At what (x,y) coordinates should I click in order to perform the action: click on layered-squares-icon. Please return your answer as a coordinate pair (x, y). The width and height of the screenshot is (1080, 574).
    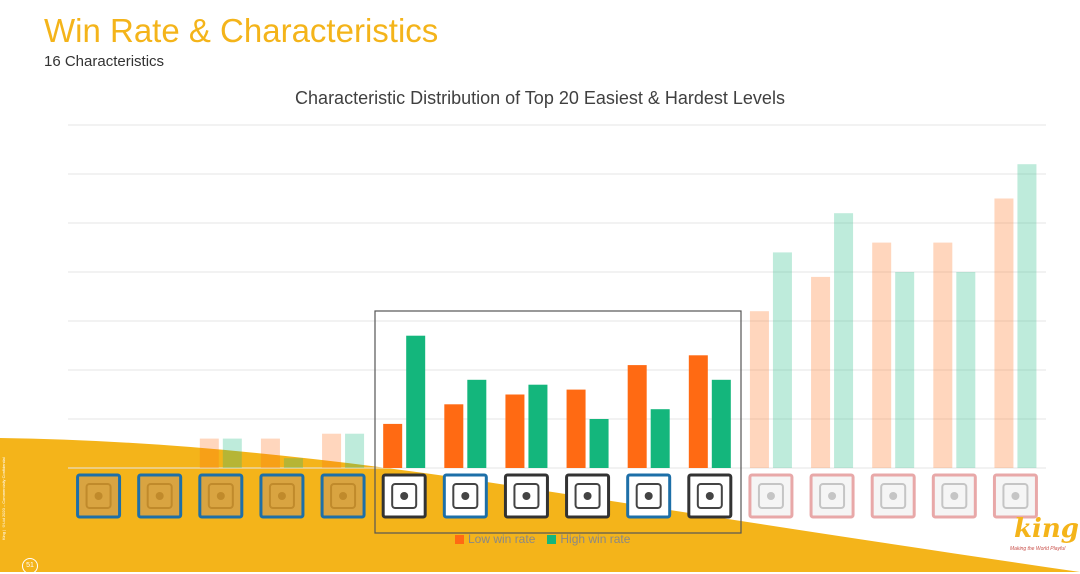
    Looking at the image, I should click on (771, 496).